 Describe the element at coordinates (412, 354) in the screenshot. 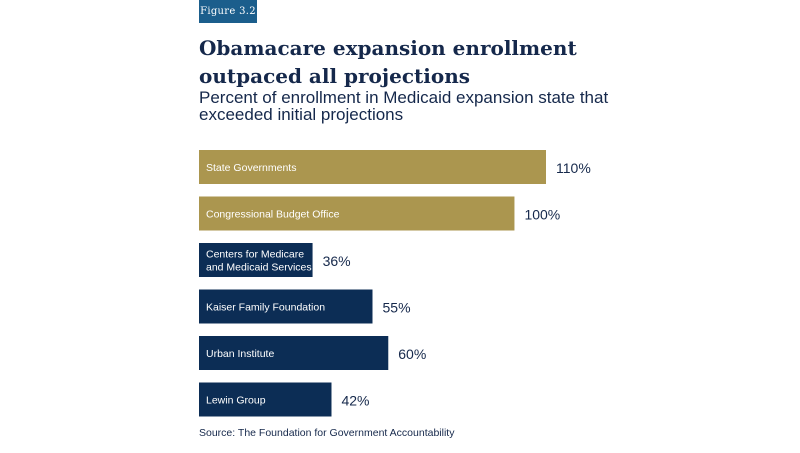

I see `value-label: 60%` at that location.